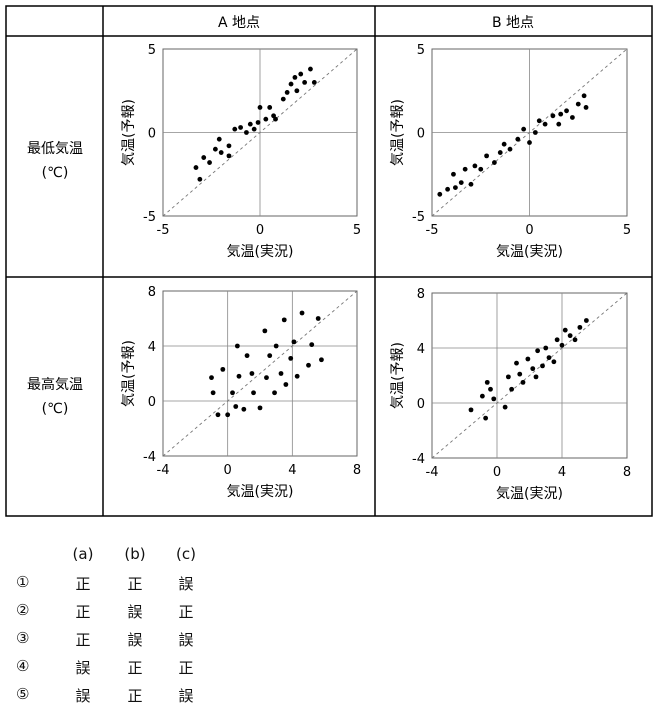 Image resolution: width=661 pixels, height=713 pixels. I want to click on options-header-row: (a) (b) (c), so click(146, 559).